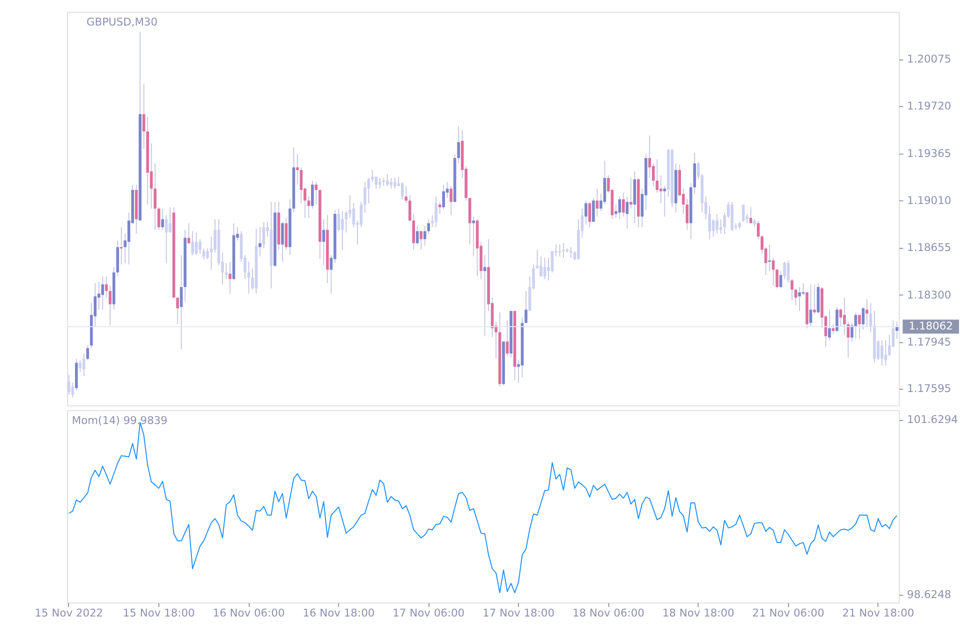 The height and width of the screenshot is (640, 960). I want to click on x-tick-label: 16 Nov 06:00, so click(248, 613).